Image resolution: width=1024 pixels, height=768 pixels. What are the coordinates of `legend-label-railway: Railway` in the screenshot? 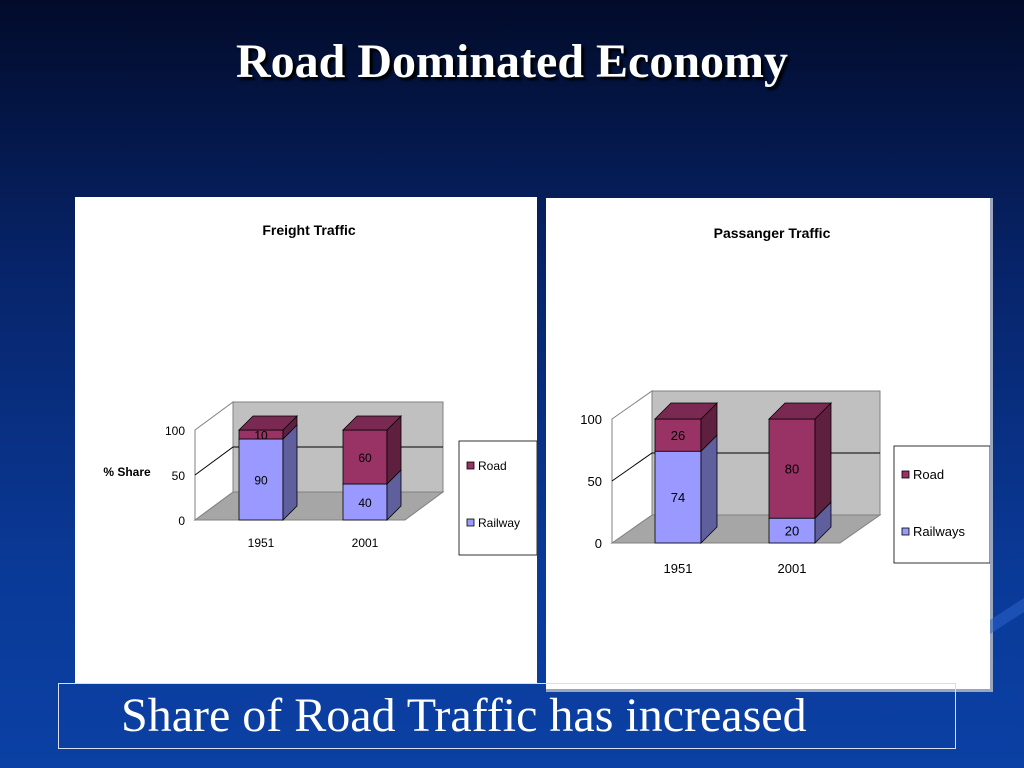 It's located at (499, 523).